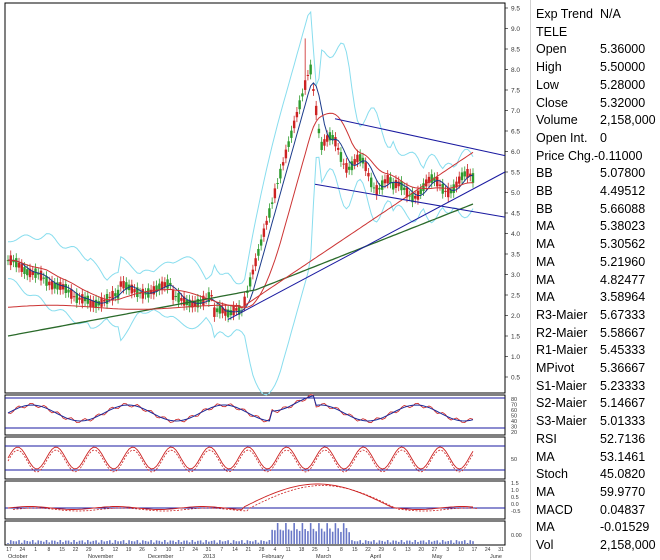  Describe the element at coordinates (209, 550) in the screenshot. I see `date-tick-label: 31` at that location.